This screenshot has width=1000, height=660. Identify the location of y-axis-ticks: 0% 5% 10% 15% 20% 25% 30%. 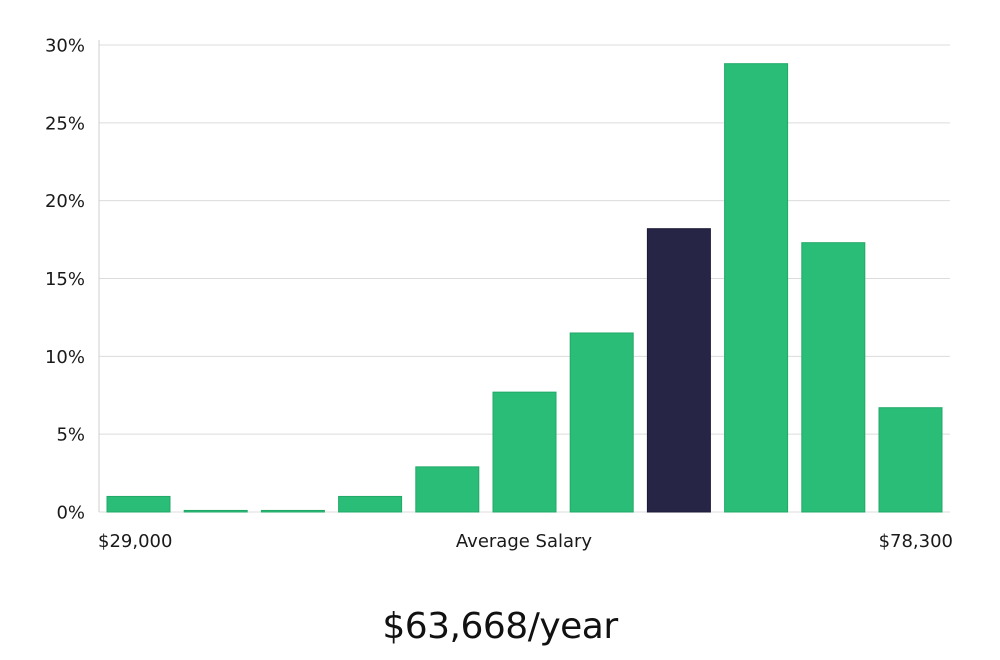
(65, 280).